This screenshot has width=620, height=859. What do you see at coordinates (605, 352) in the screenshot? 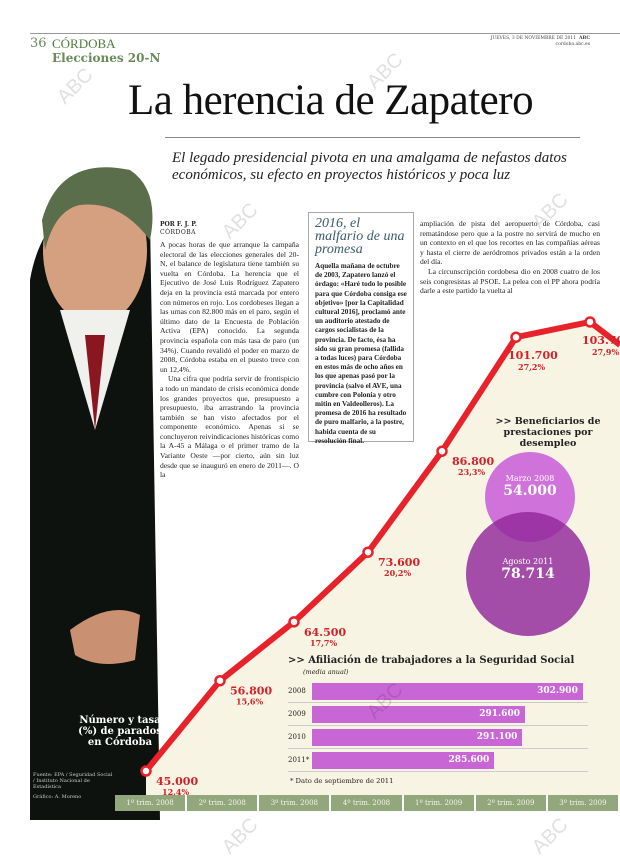
I see `rate-label: 27,9%` at bounding box center [605, 352].